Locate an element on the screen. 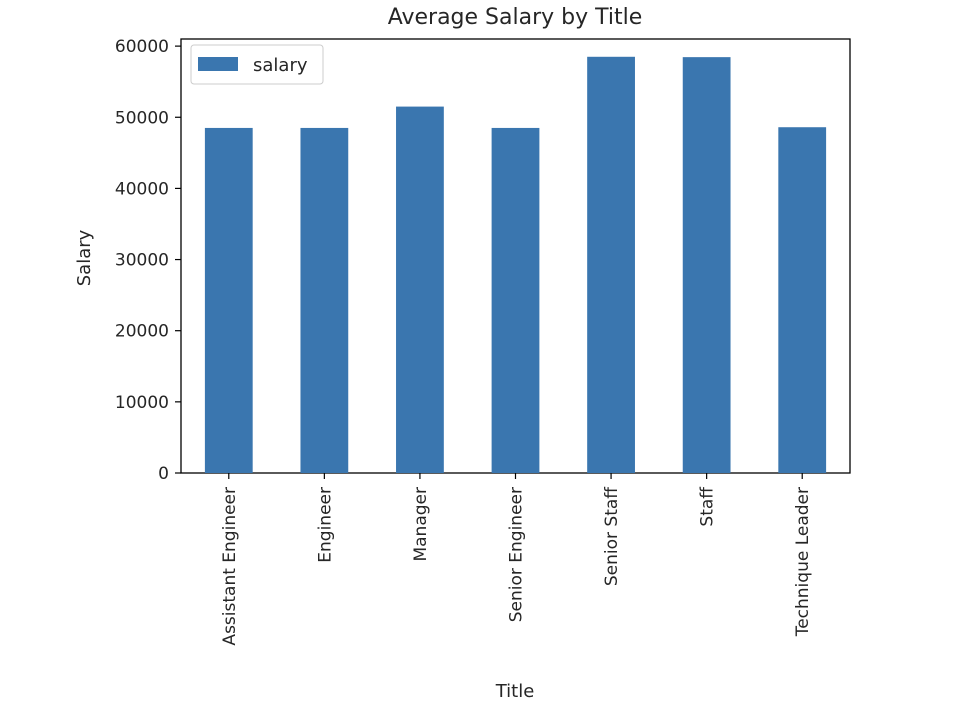 This screenshot has width=980, height=726. y-tick-label: 30000 is located at coordinates (142, 261).